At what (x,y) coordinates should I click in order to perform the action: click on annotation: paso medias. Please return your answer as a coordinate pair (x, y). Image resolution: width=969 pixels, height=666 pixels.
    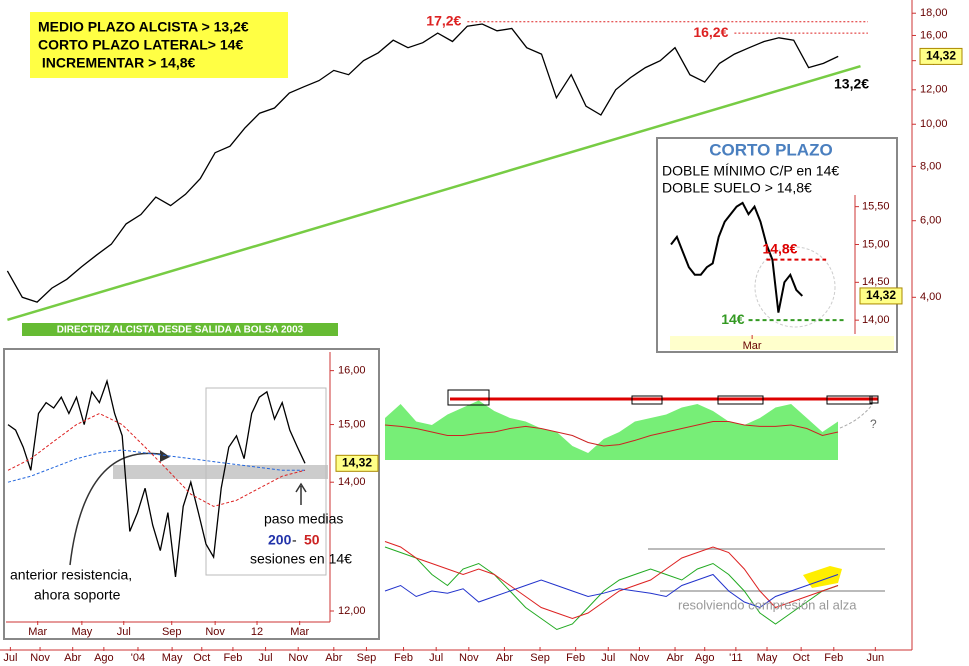
    Looking at the image, I should click on (303, 519).